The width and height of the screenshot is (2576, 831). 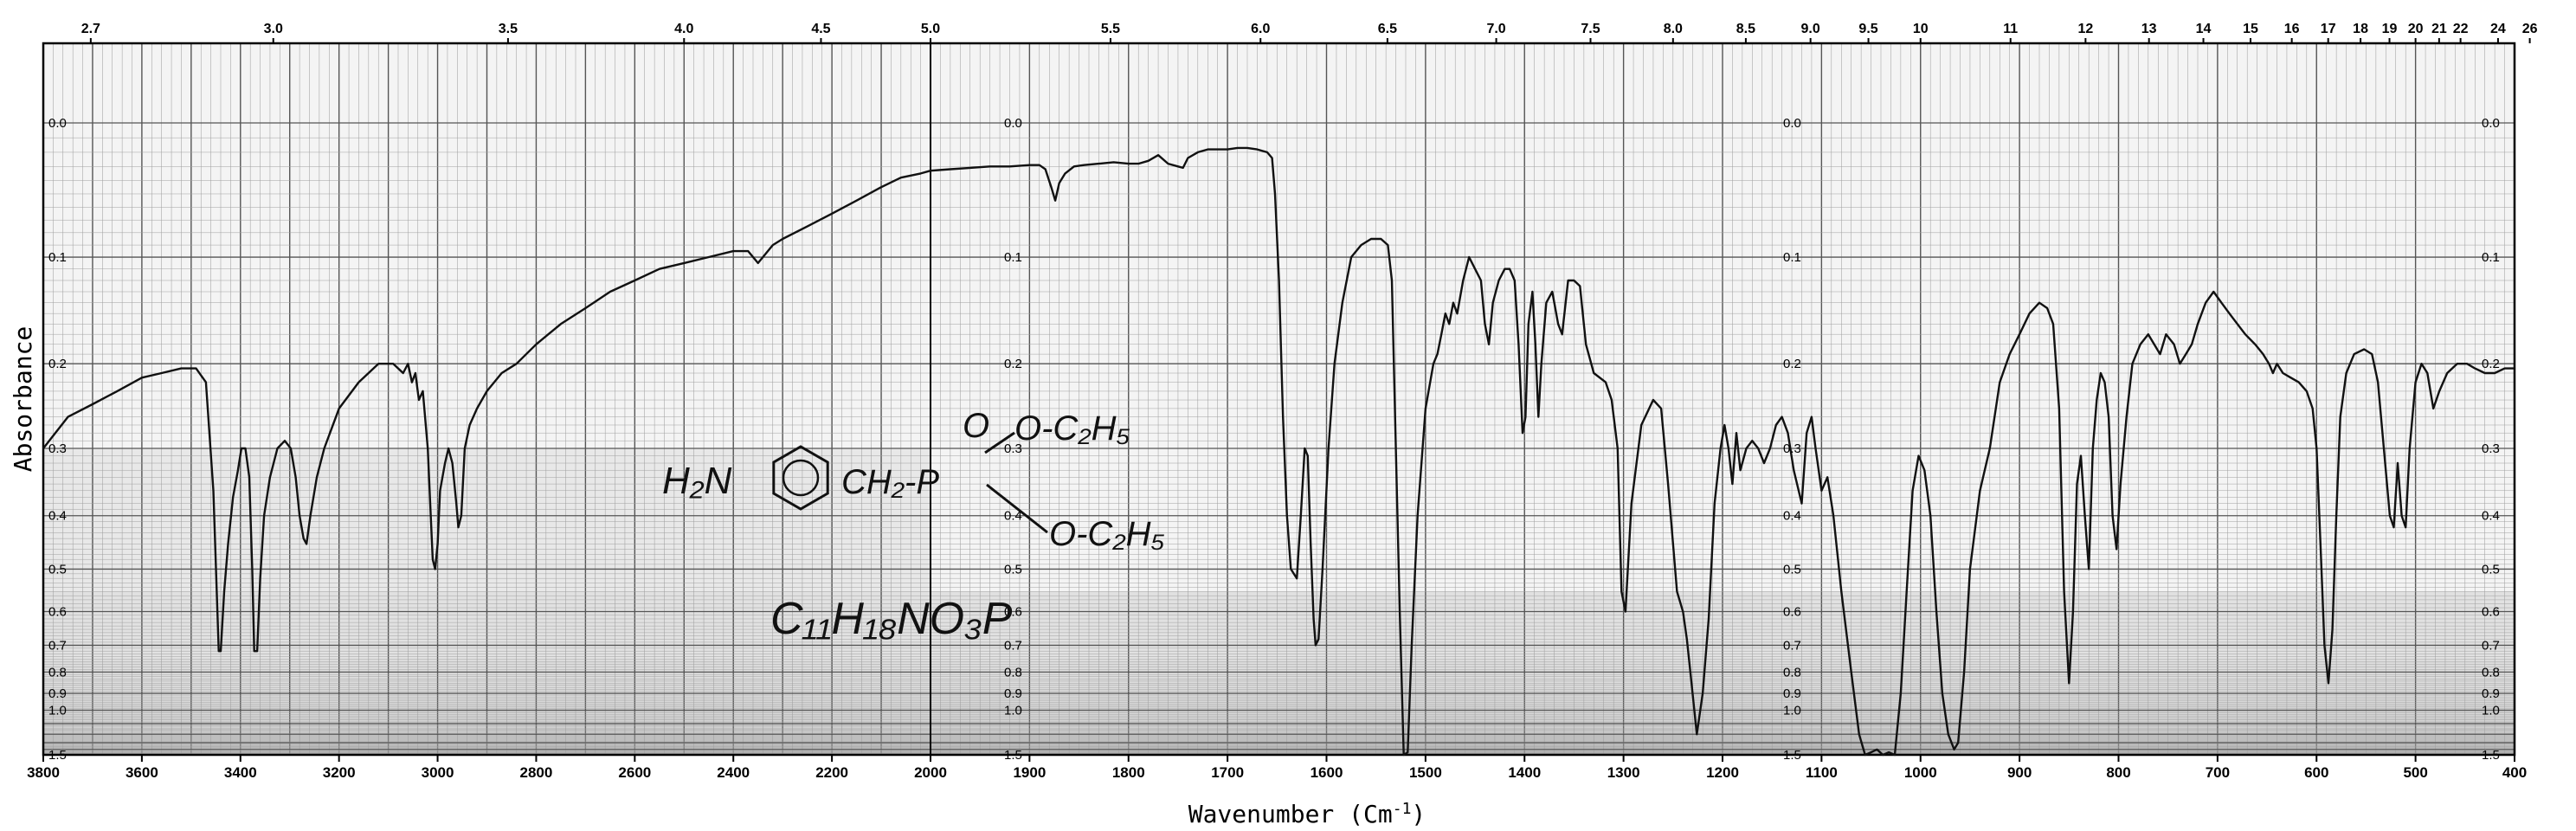 What do you see at coordinates (1107, 534) in the screenshot?
I see `annotation-ethoxy-bottom: O-C₂H₅` at bounding box center [1107, 534].